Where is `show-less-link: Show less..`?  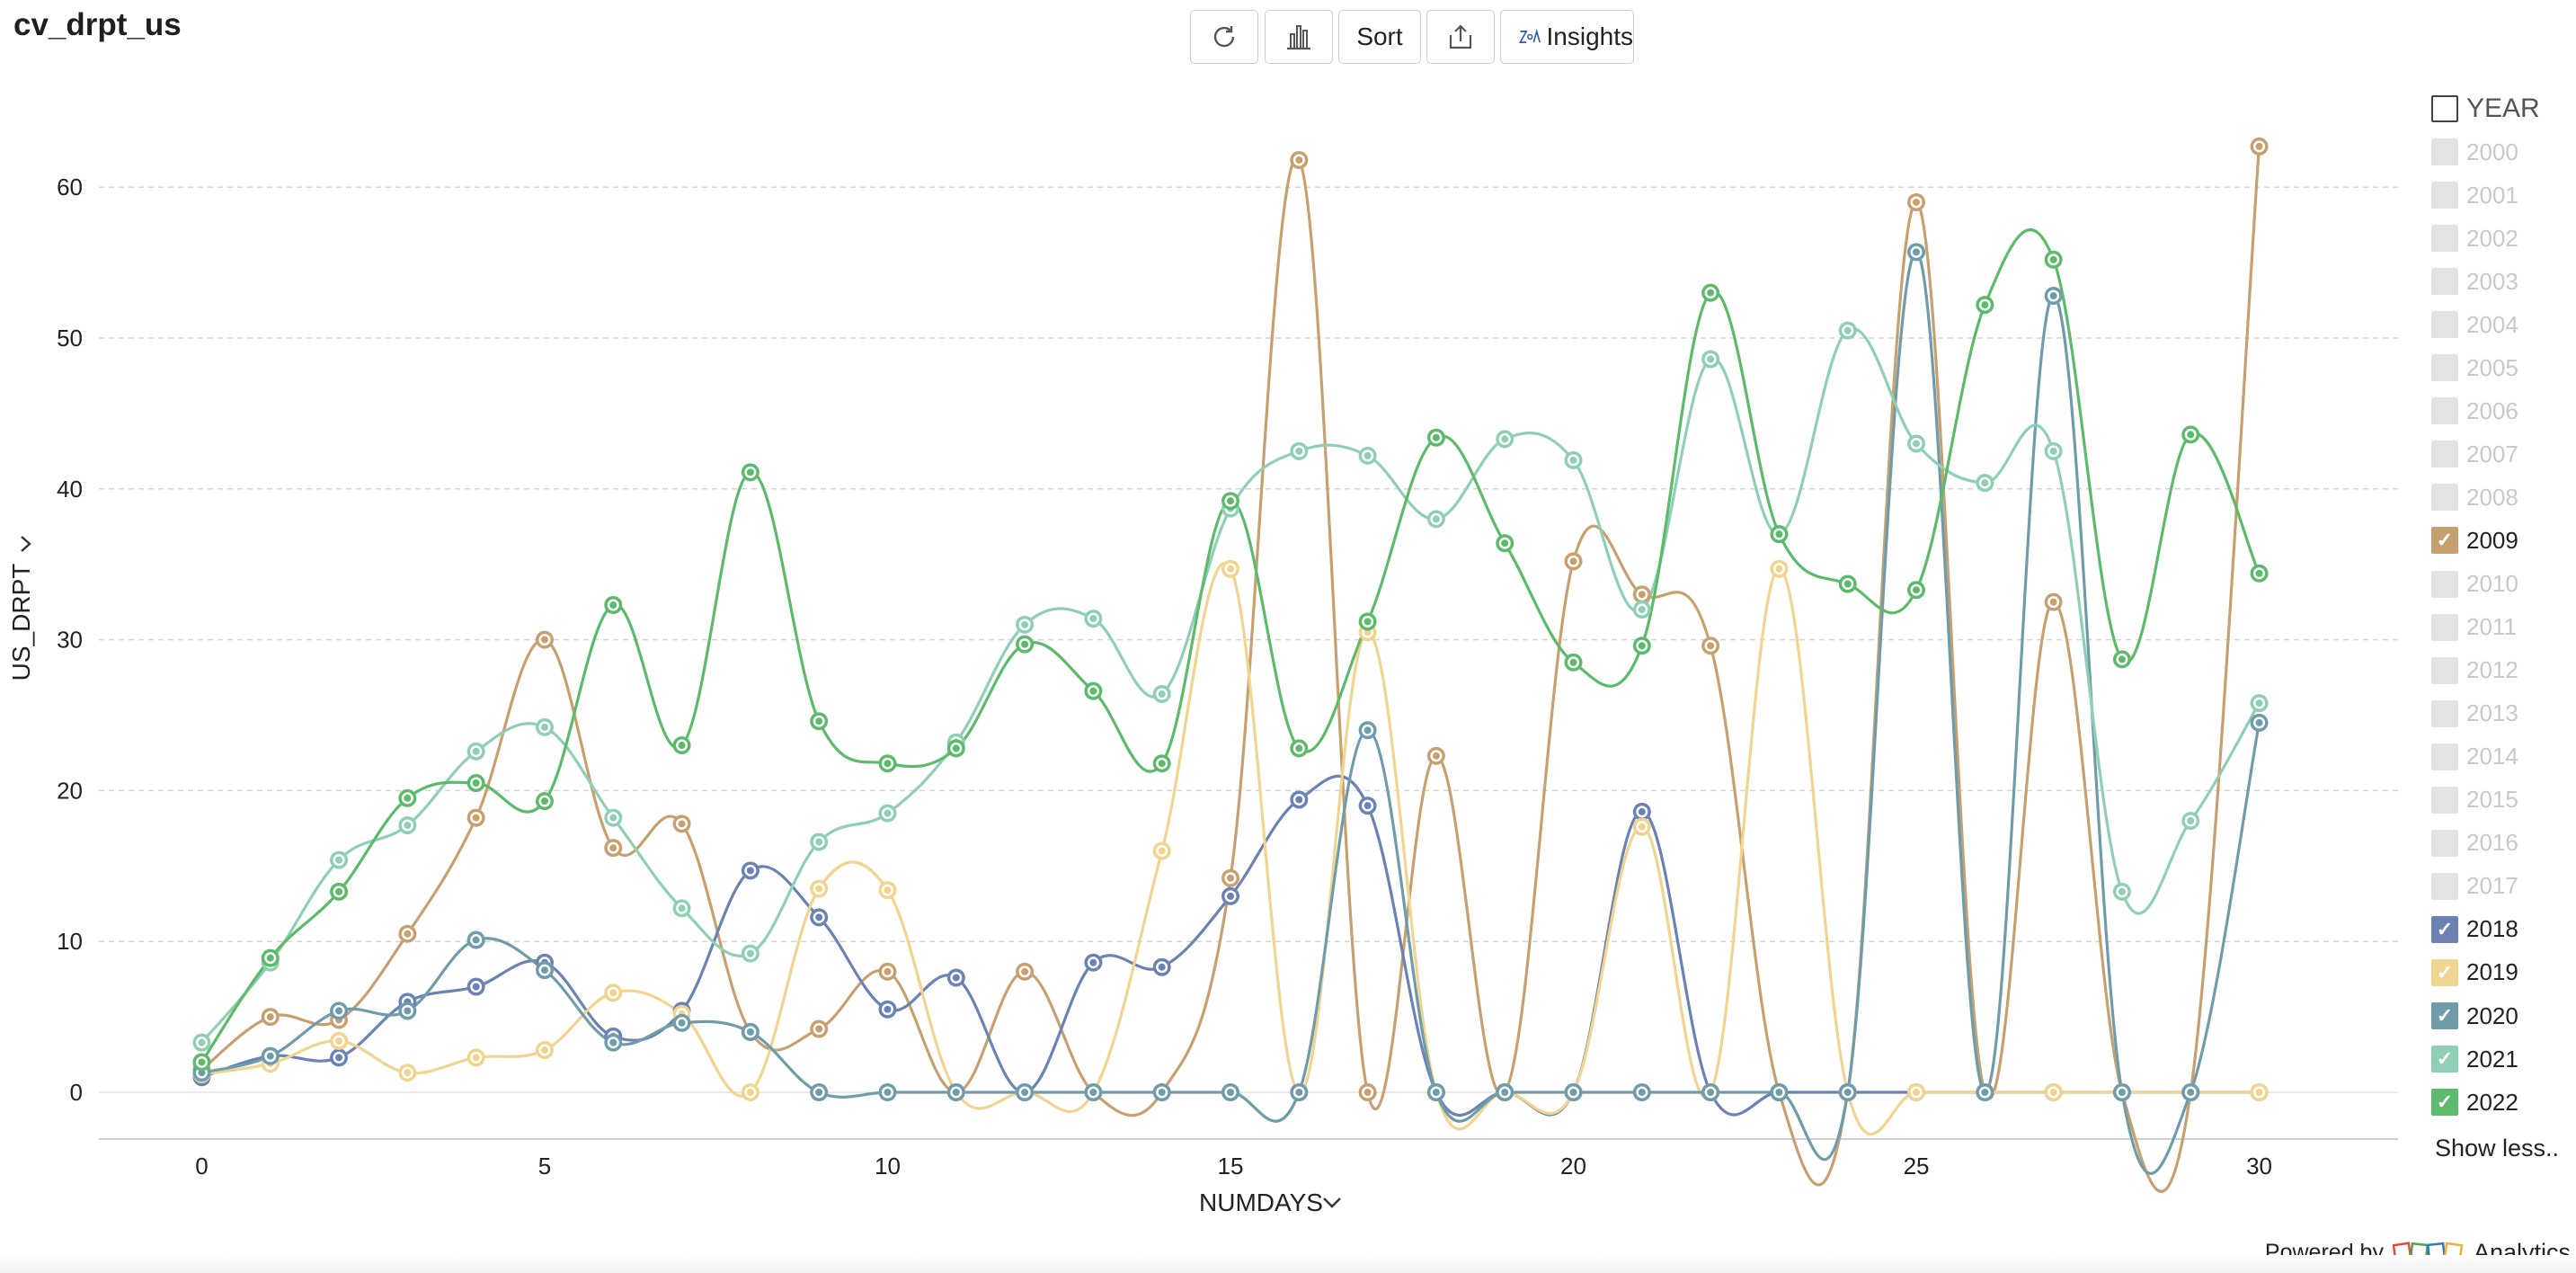
show-less-link: Show less.. is located at coordinates (2497, 1148).